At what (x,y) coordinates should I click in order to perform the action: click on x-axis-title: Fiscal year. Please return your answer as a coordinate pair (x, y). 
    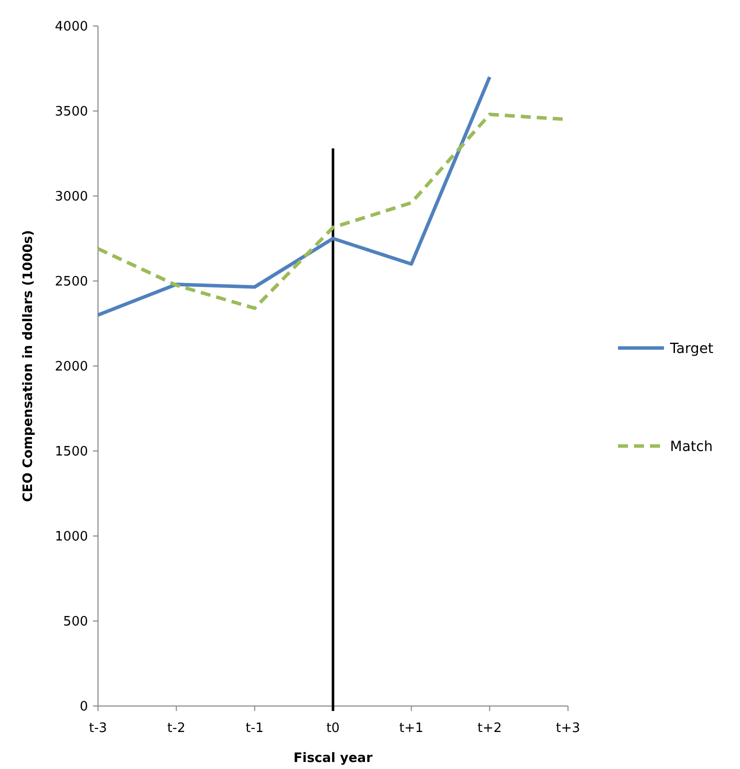
    Looking at the image, I should click on (333, 758).